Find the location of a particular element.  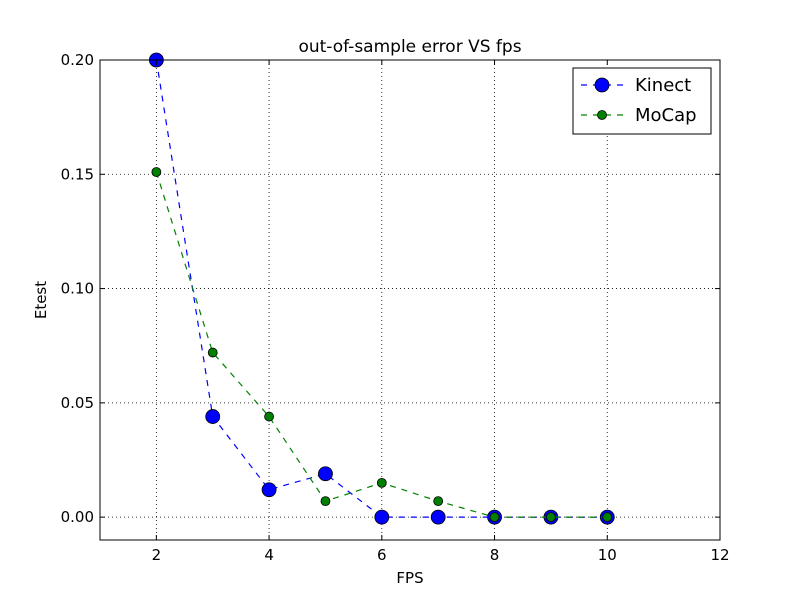

legend-item: MoCap is located at coordinates (639, 115).